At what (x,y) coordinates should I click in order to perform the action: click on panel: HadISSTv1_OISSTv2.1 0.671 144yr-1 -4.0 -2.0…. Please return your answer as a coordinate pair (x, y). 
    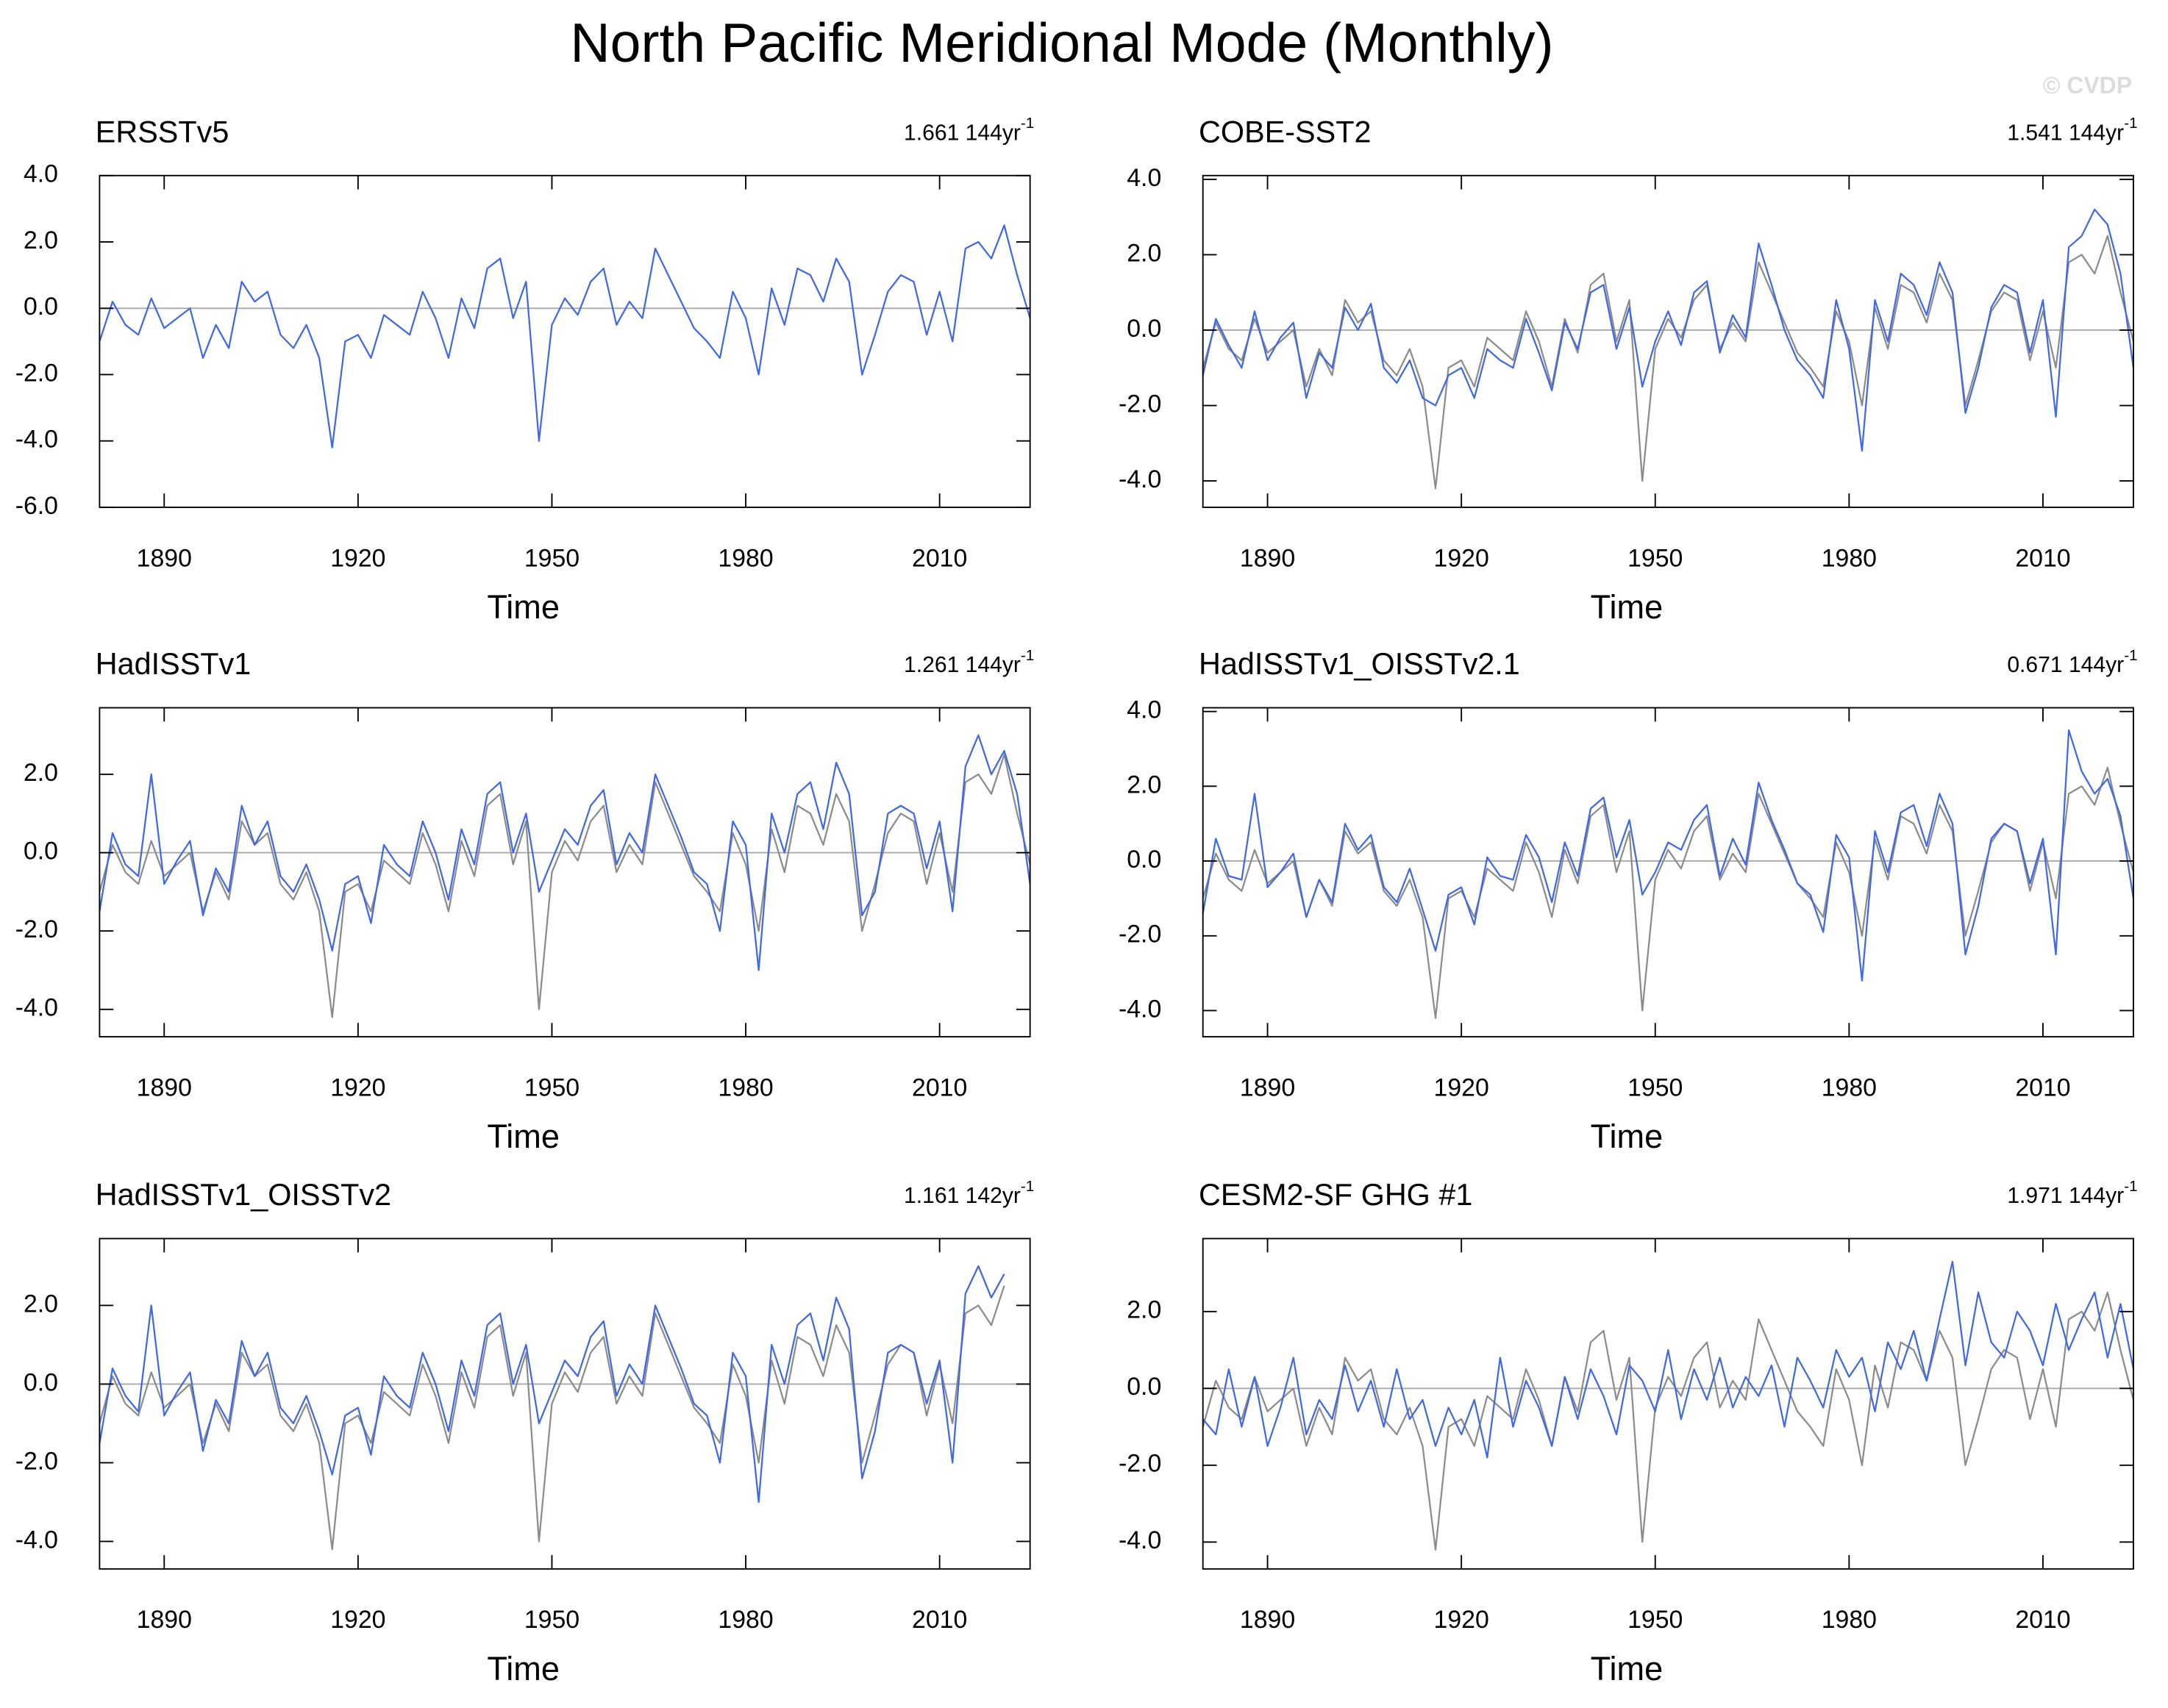
    Looking at the image, I should click on (1628, 901).